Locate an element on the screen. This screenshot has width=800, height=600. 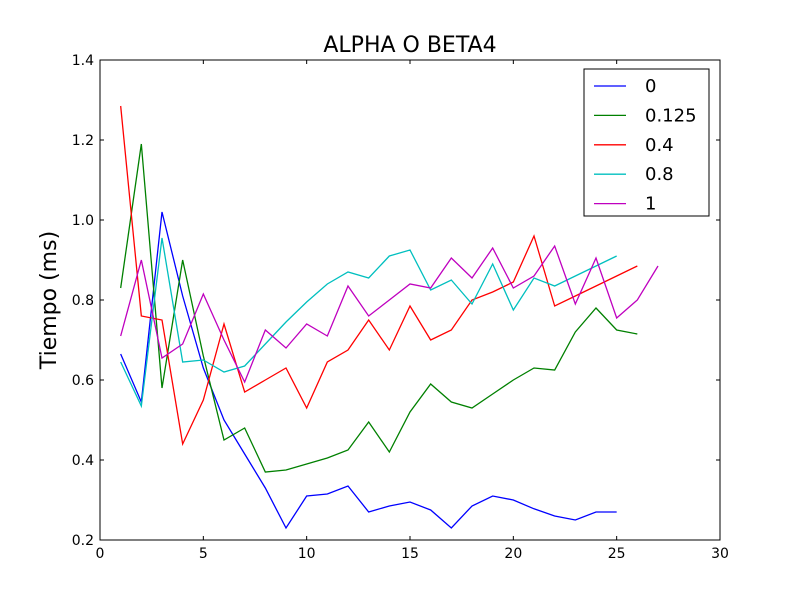
legend-box is located at coordinates (646, 142).